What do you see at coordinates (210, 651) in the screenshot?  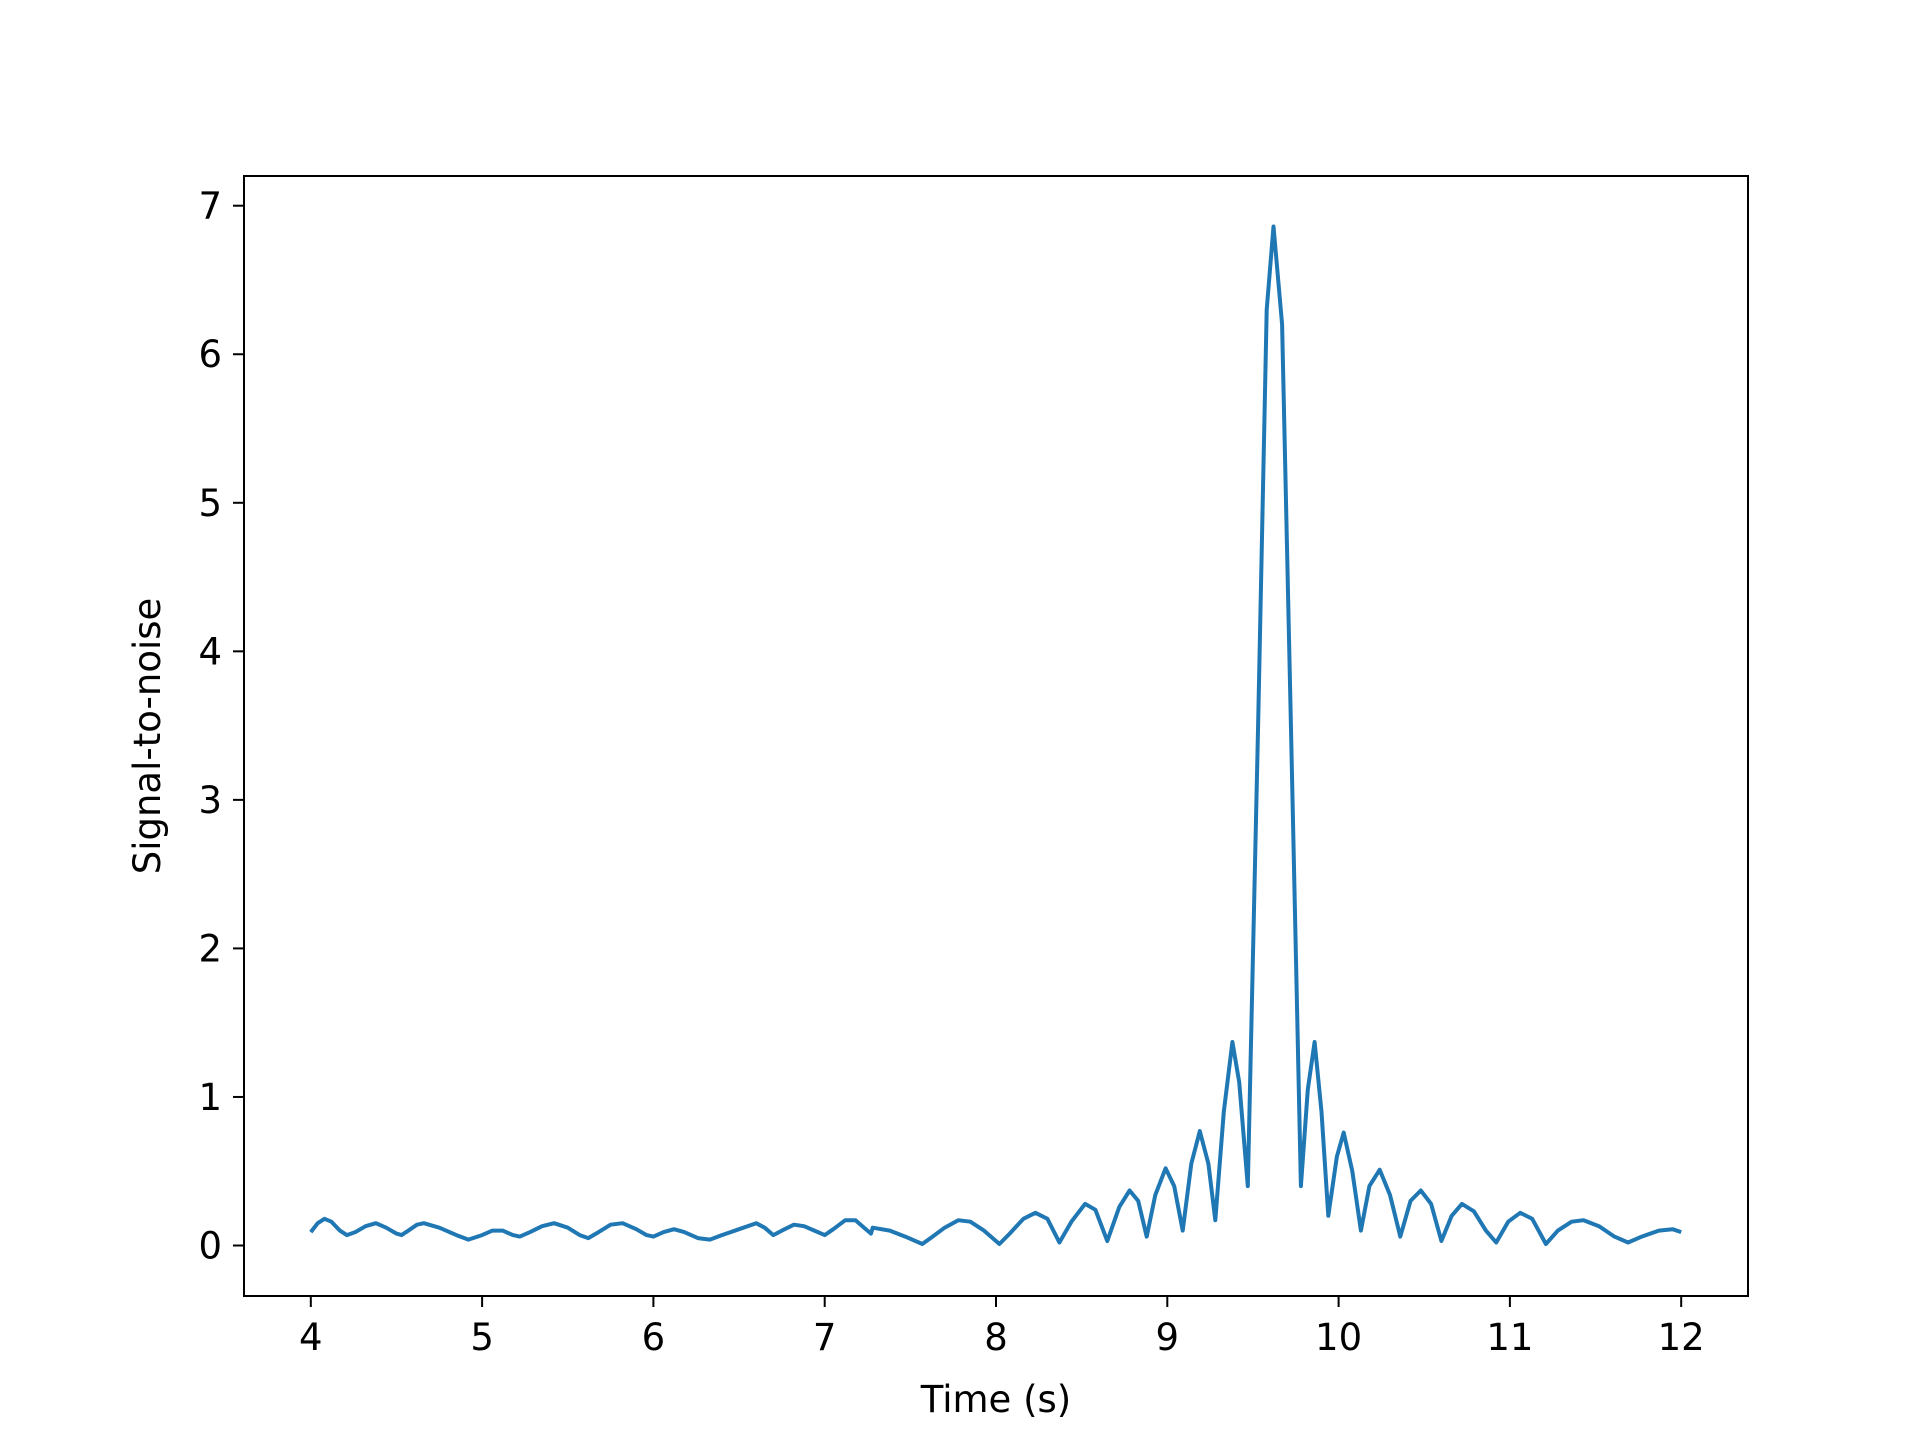 I see `y-tick-label: 4` at bounding box center [210, 651].